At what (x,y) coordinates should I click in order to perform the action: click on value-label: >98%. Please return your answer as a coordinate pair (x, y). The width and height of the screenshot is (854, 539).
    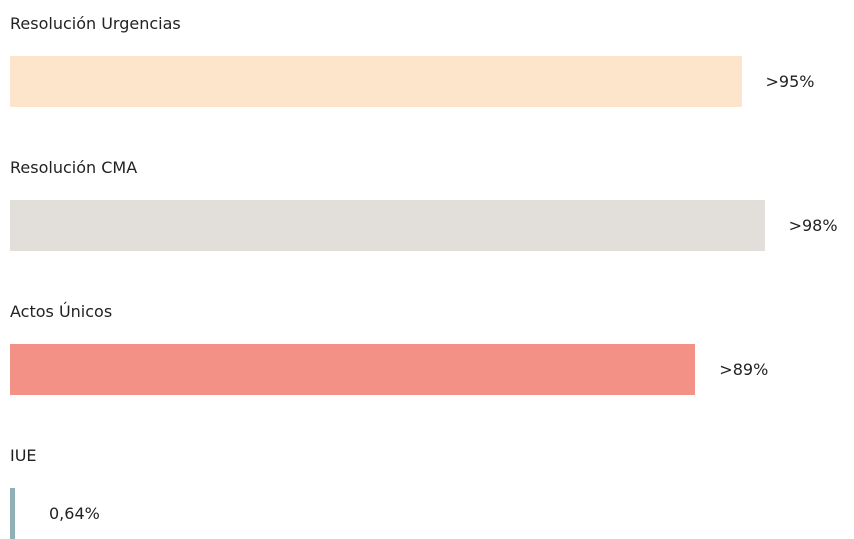
    Looking at the image, I should click on (813, 225).